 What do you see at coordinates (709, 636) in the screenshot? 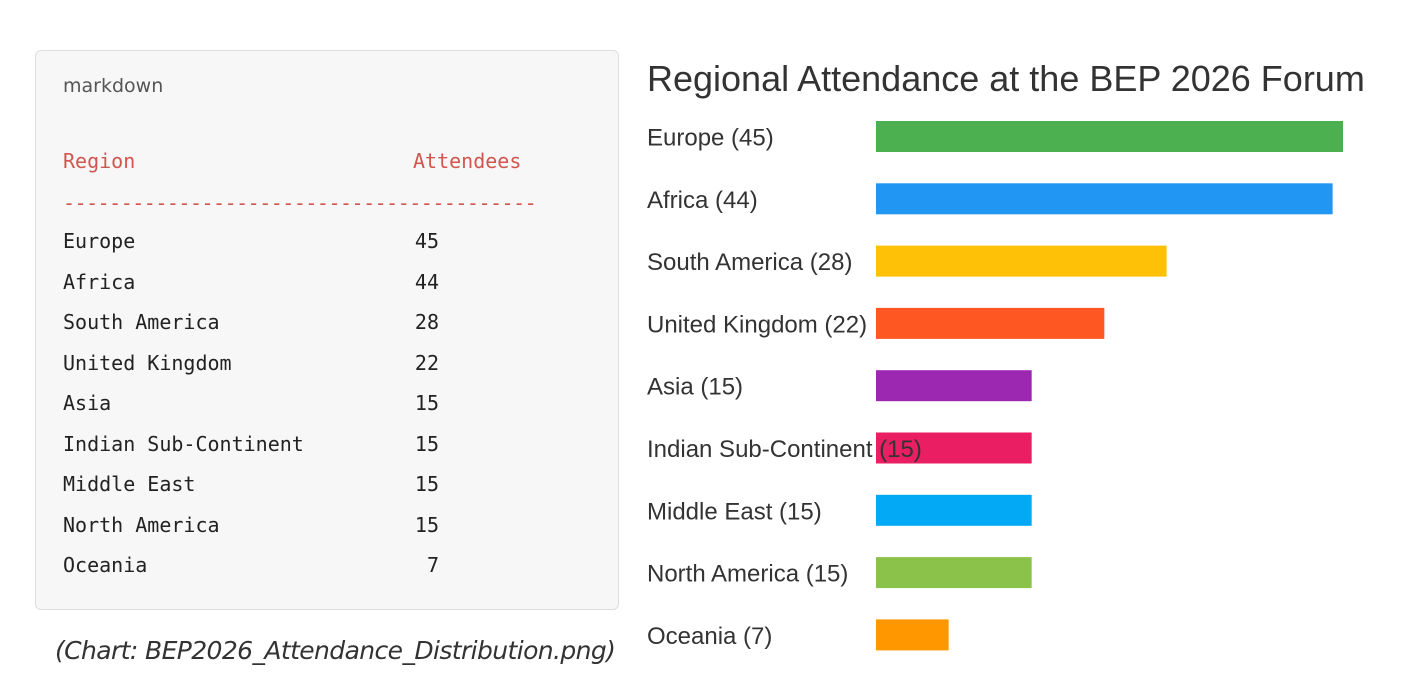
I see `bar-label: Oceania (7)` at bounding box center [709, 636].